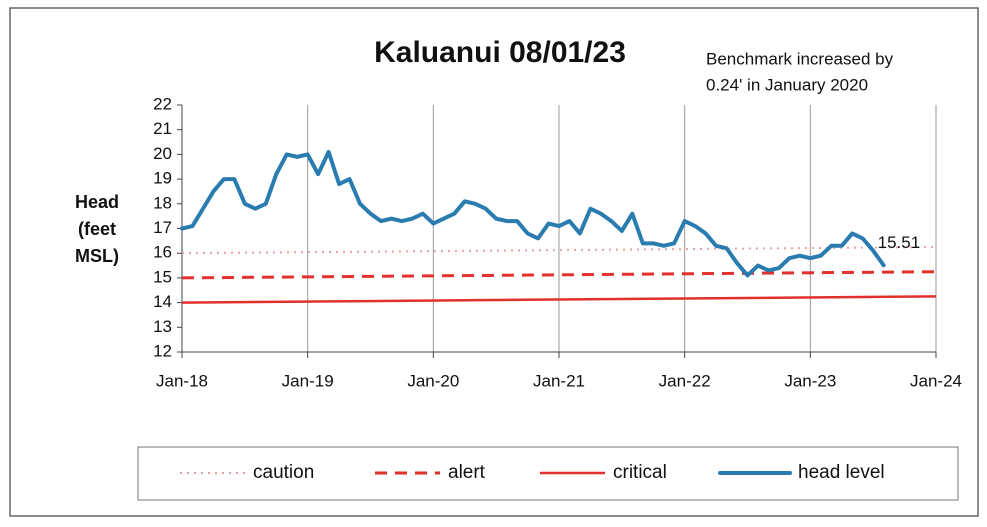 The width and height of the screenshot is (987, 527). I want to click on x-tick-label: Jan-19, so click(308, 380).